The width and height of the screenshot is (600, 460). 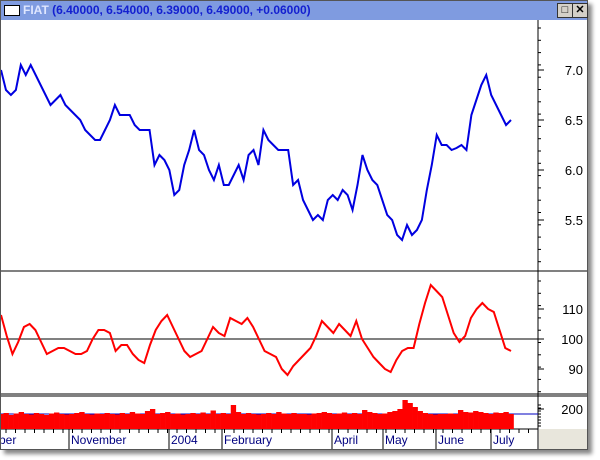 I want to click on oscillator-y-tick-label: 90, so click(x=576, y=369).